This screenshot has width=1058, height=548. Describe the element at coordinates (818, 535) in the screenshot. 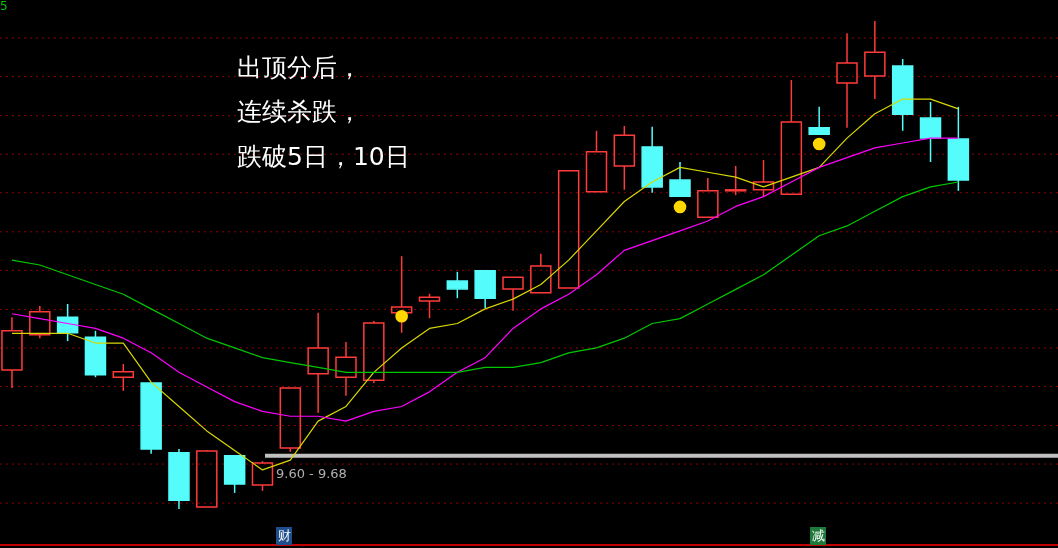

I see `text: 减` at that location.